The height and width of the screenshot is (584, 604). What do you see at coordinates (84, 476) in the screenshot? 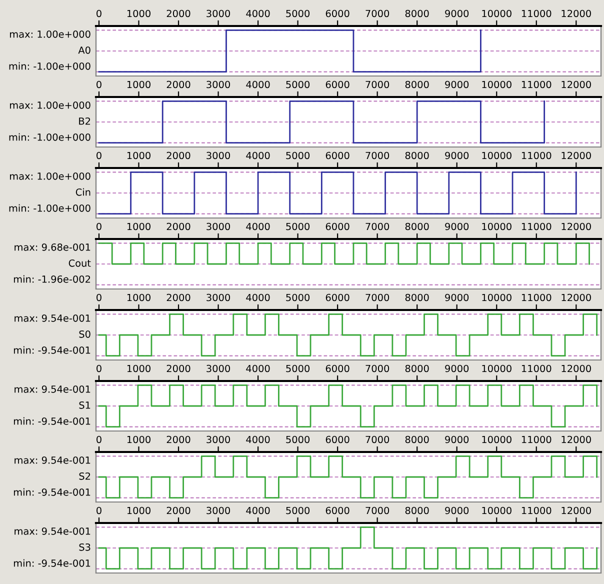
I see `y-axis-title: S2` at bounding box center [84, 476].